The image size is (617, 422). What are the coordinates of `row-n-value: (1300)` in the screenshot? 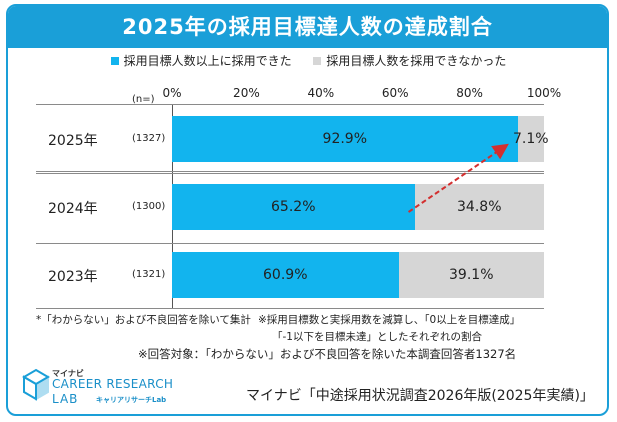 It's located at (149, 206).